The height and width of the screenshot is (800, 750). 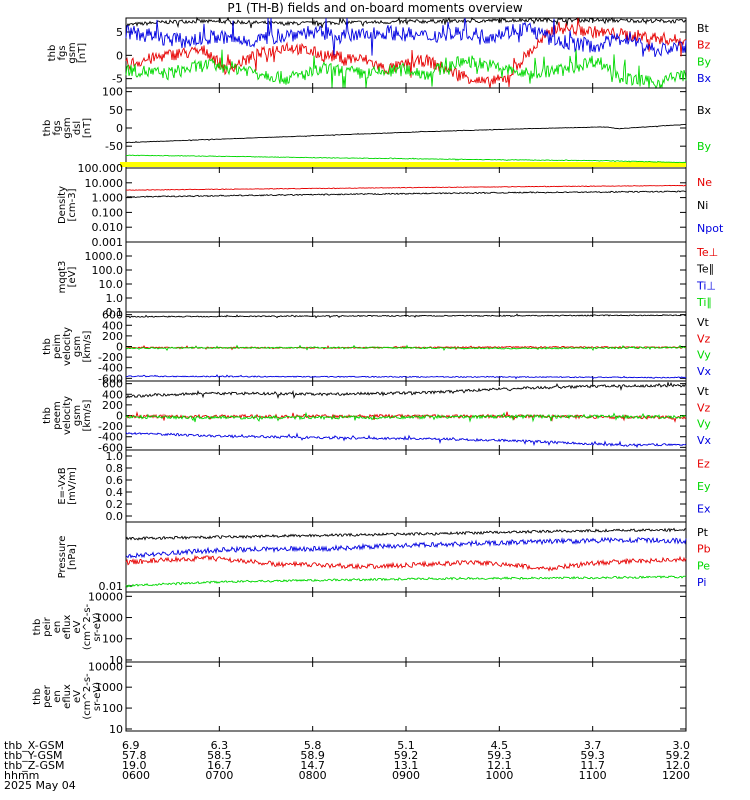 What do you see at coordinates (703, 28) in the screenshot?
I see `fgs-legend-0: Bt` at bounding box center [703, 28].